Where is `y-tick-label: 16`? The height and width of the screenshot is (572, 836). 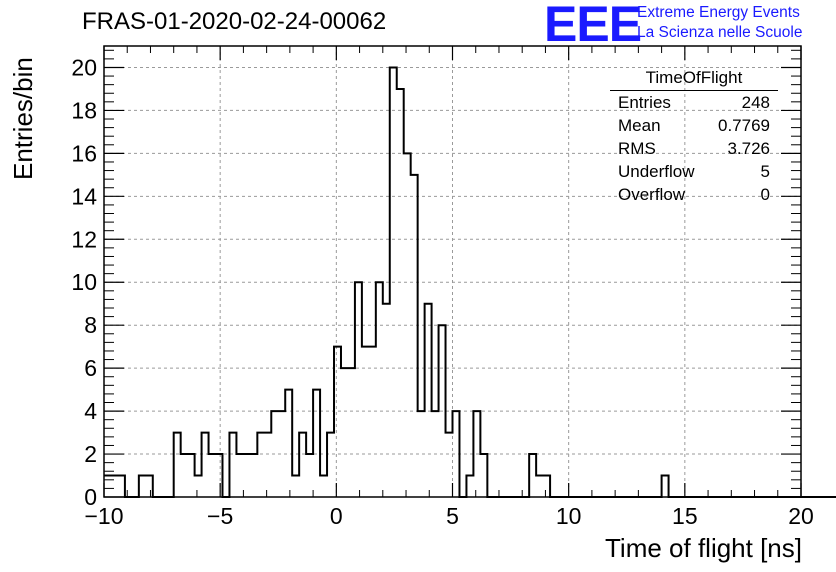
y-tick-label: 16 is located at coordinates (84, 153).